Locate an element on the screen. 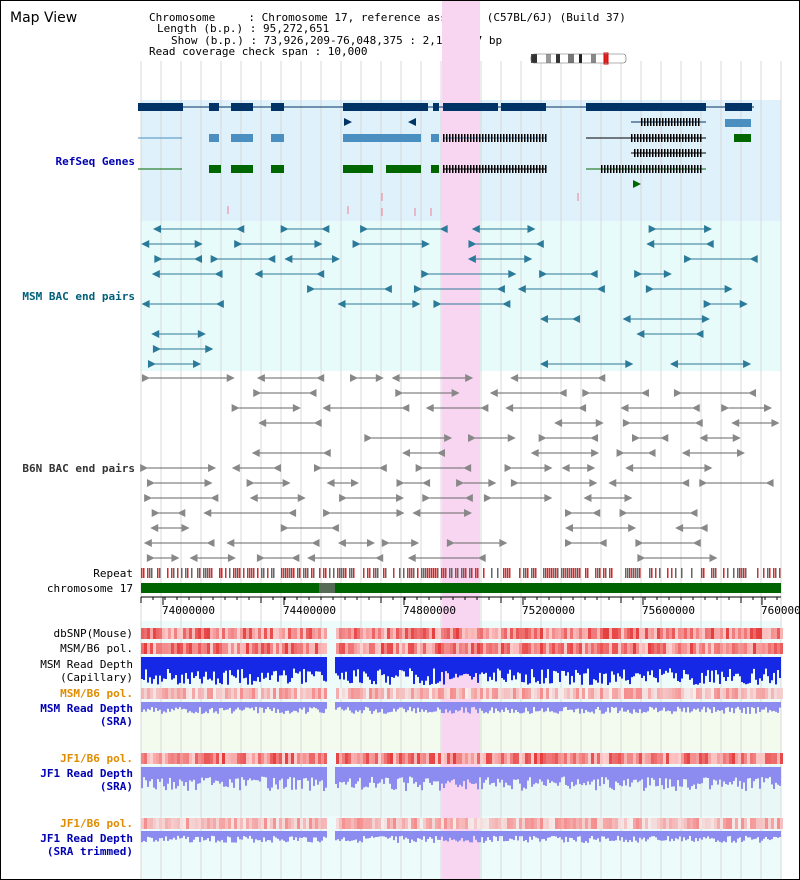 The height and width of the screenshot is (880, 800). axis-tick-label: 76000000 is located at coordinates (780, 610).